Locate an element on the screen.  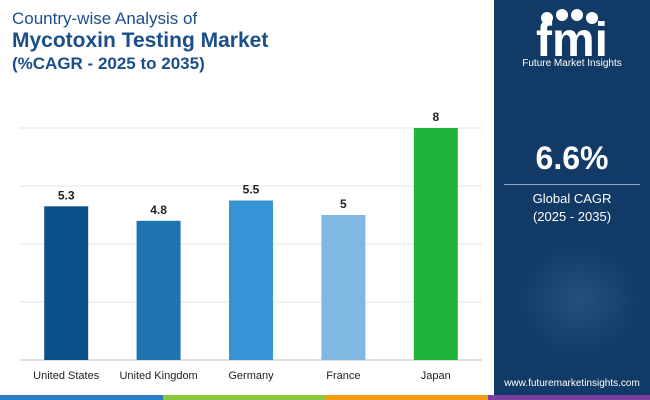
strip-segment-blue is located at coordinates (81, 397).